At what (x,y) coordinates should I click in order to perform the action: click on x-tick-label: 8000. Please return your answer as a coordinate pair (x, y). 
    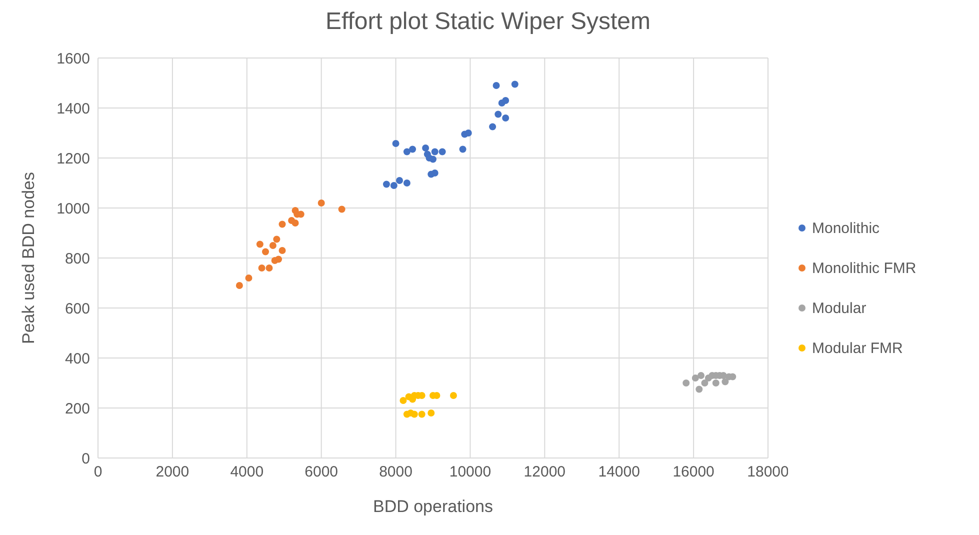
    Looking at the image, I should click on (395, 472).